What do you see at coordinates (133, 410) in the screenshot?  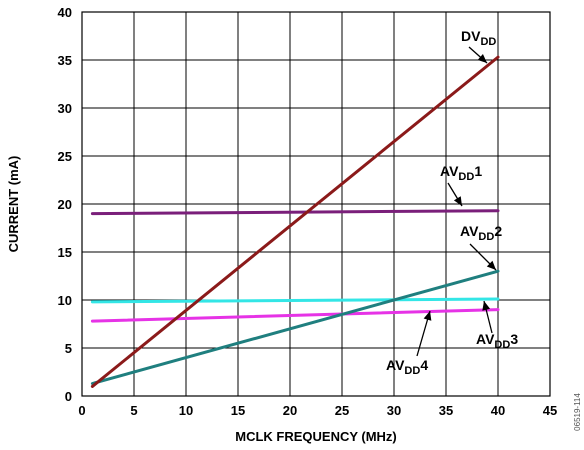 I see `x-tick-label: 5` at bounding box center [133, 410].